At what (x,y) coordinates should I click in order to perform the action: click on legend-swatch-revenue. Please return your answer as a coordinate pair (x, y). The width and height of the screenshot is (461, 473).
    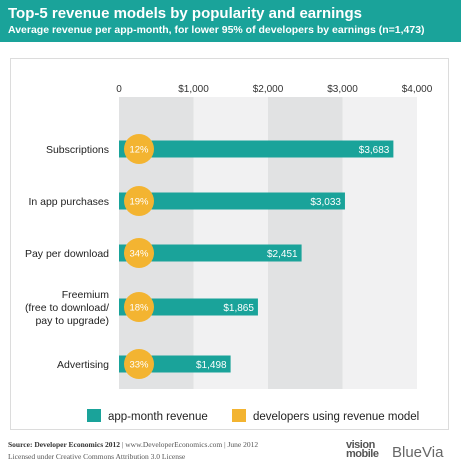
    Looking at the image, I should click on (94, 415).